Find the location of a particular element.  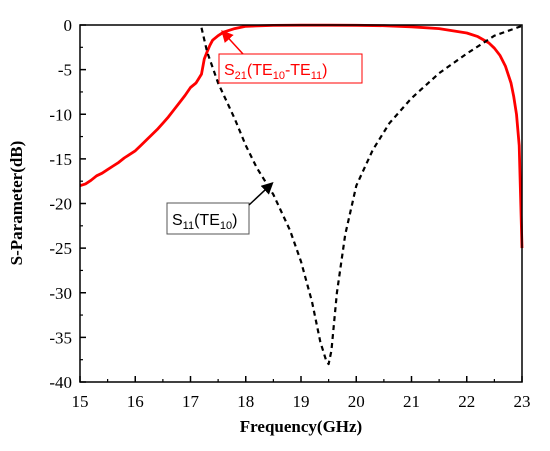

x-tick-label: 20 is located at coordinates (356, 401).